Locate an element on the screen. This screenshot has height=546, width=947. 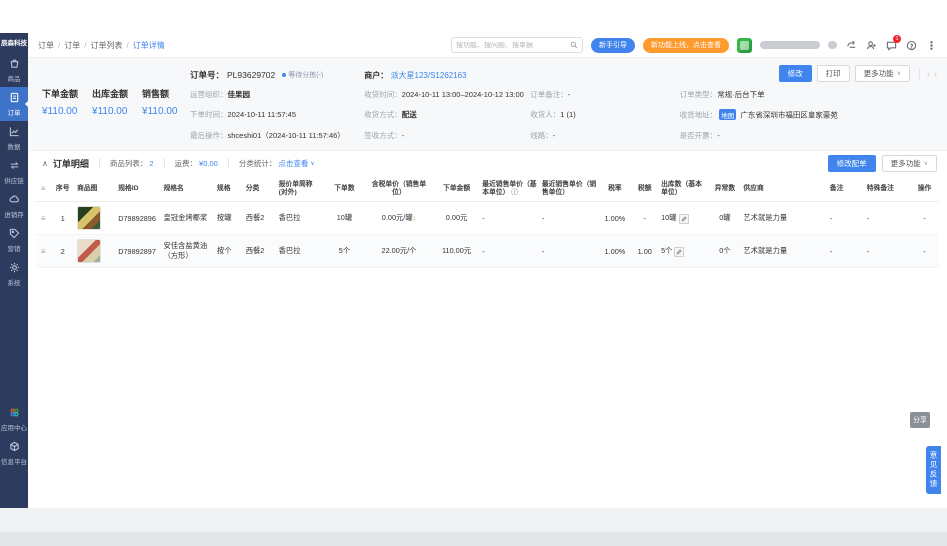
col-unit-price: 含税单价（销售单位） is located at coordinates (399, 189).